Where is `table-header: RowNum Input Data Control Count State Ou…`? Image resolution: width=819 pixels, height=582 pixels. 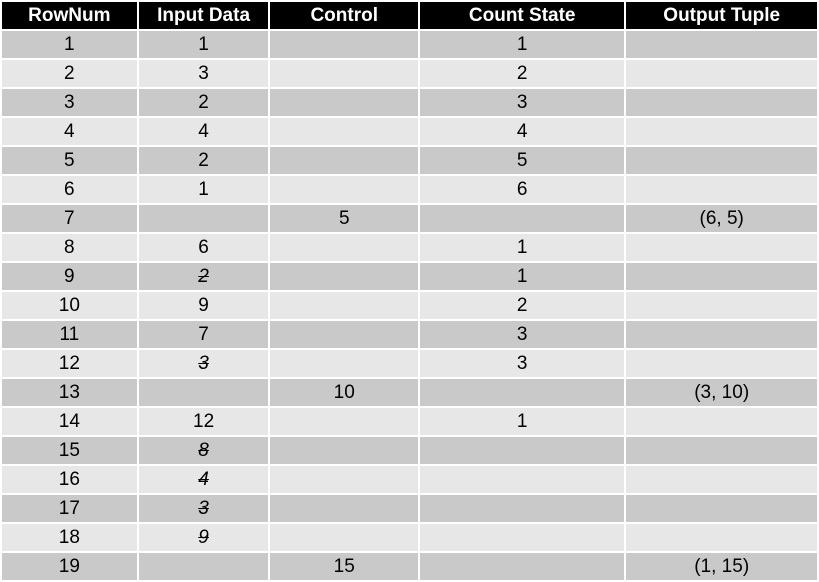
table-header: RowNum Input Data Control Count State Ou… is located at coordinates (409, 15).